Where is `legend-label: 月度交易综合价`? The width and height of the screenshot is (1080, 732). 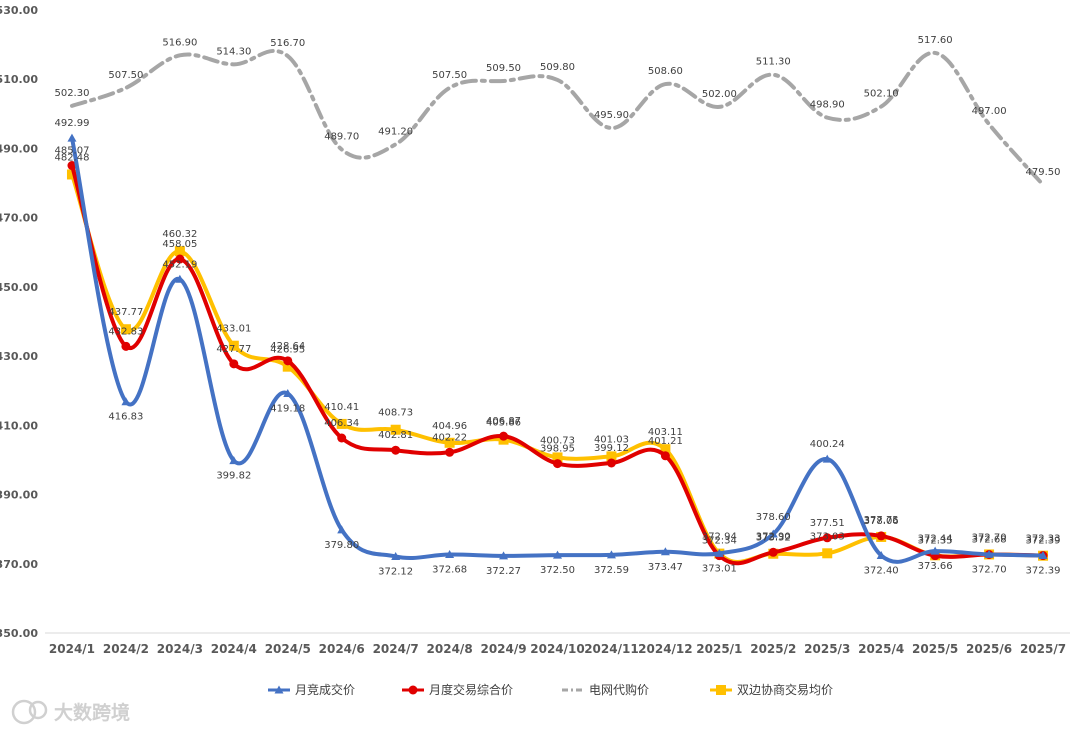 legend-label: 月度交易综合价 is located at coordinates (471, 689).